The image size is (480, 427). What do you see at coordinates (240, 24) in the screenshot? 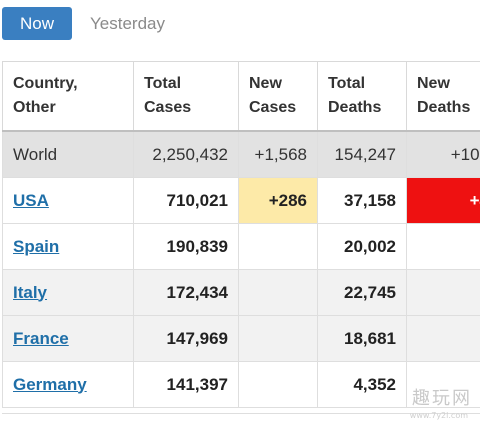
I see `tab-bar: Now Yesterday` at bounding box center [240, 24].